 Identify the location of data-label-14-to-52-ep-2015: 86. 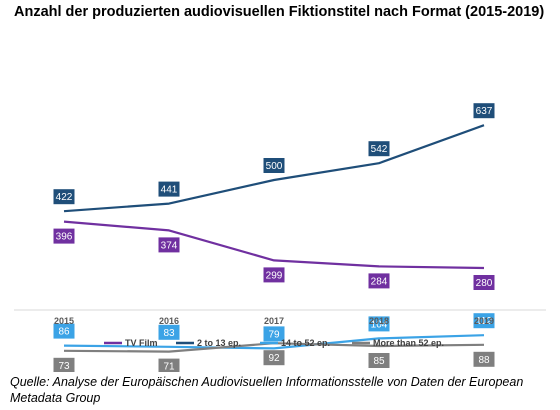
(64, 331).